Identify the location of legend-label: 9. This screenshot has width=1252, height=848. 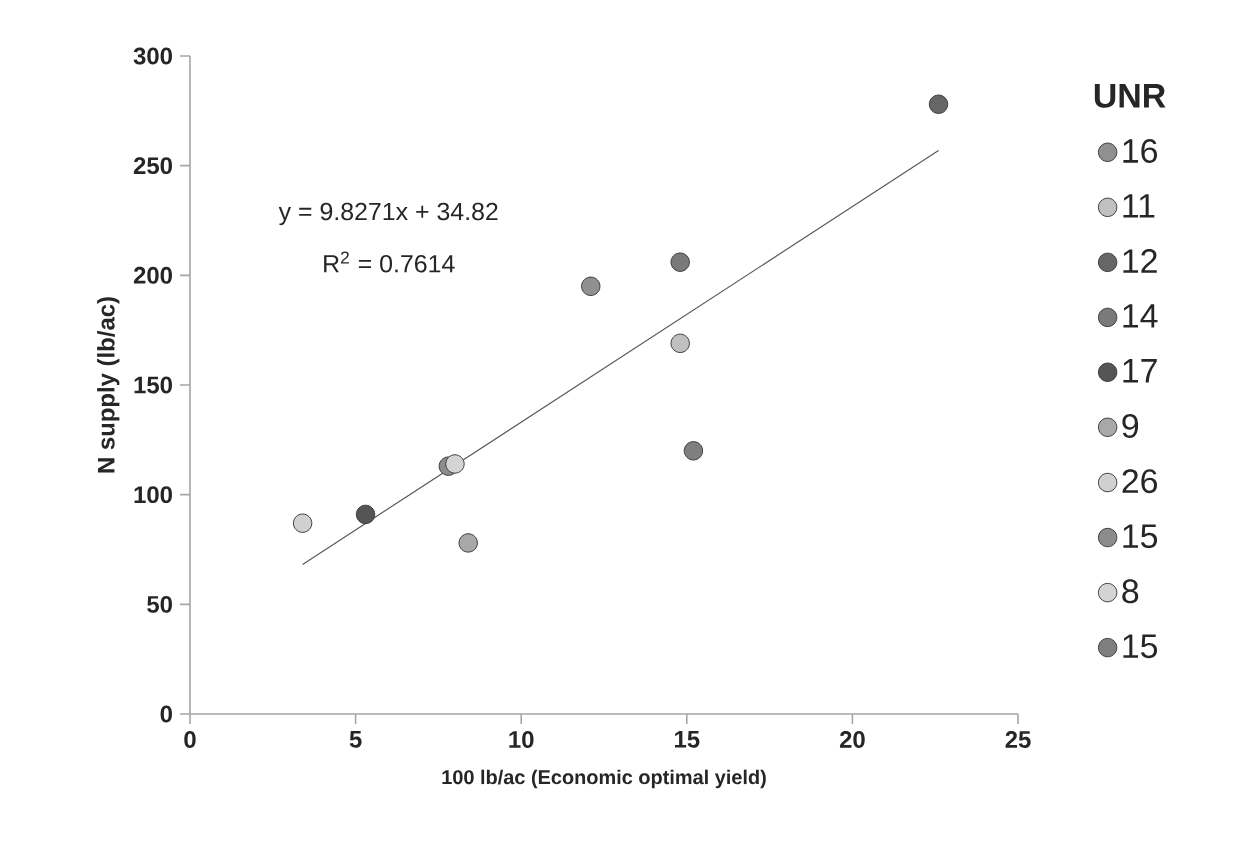
(1130, 425).